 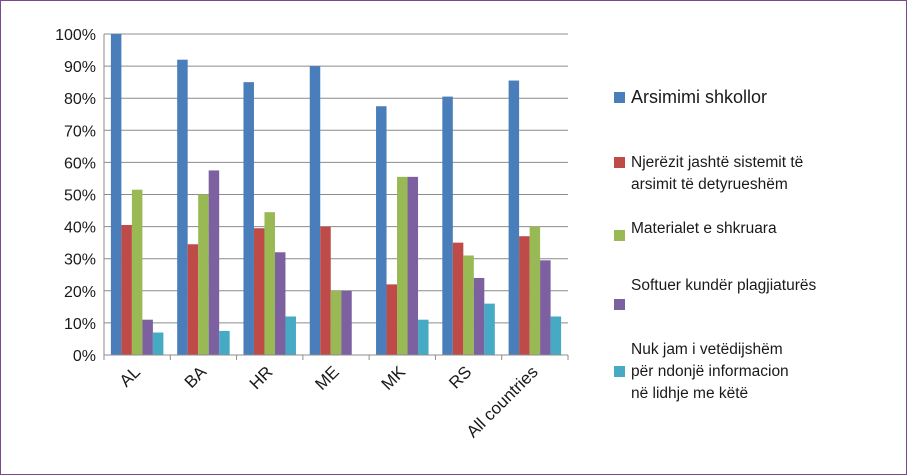 What do you see at coordinates (392, 319) in the screenshot?
I see `bar-1-mk` at bounding box center [392, 319].